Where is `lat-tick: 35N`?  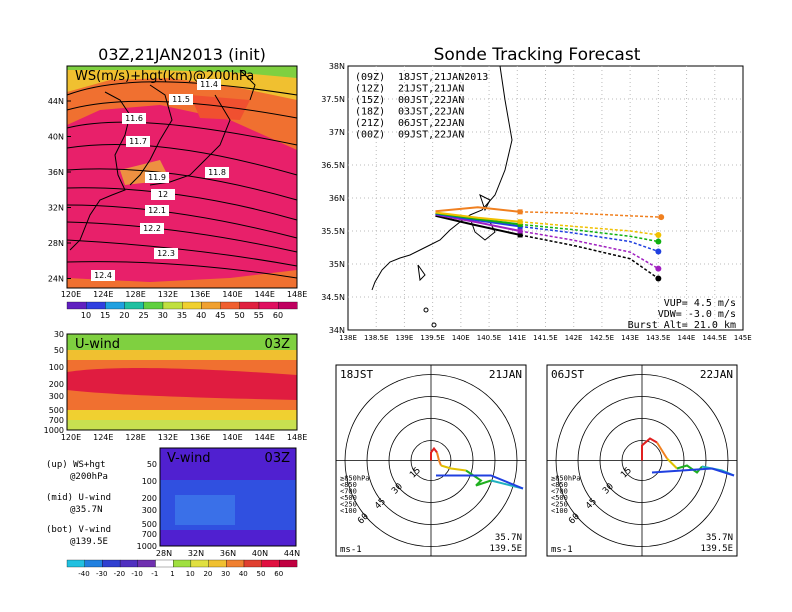
lat-tick: 35N is located at coordinates (337, 264).